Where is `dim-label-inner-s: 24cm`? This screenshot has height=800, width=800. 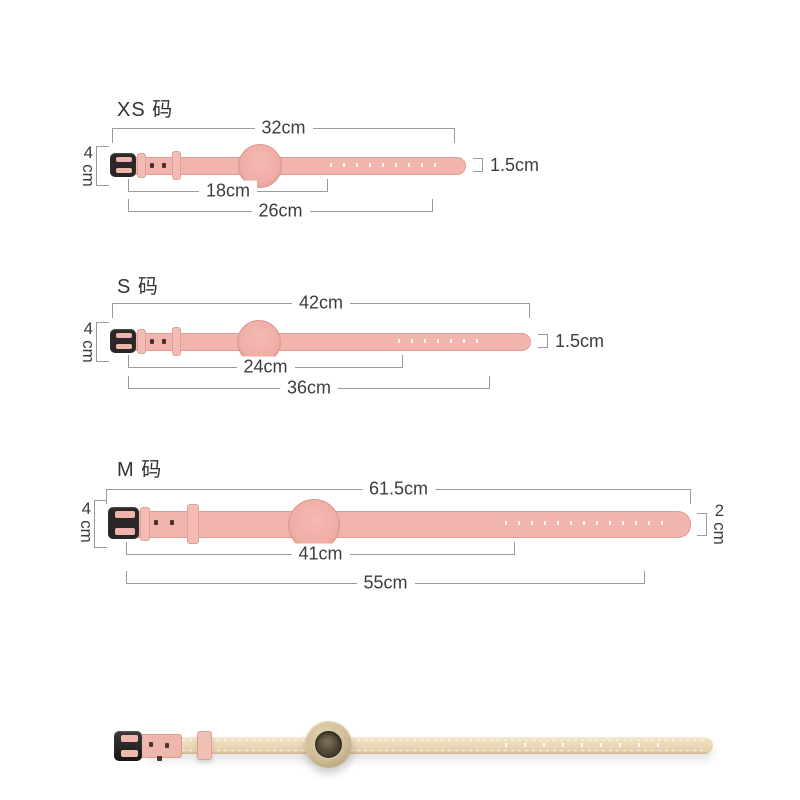 dim-label-inner-s: 24cm is located at coordinates (265, 367).